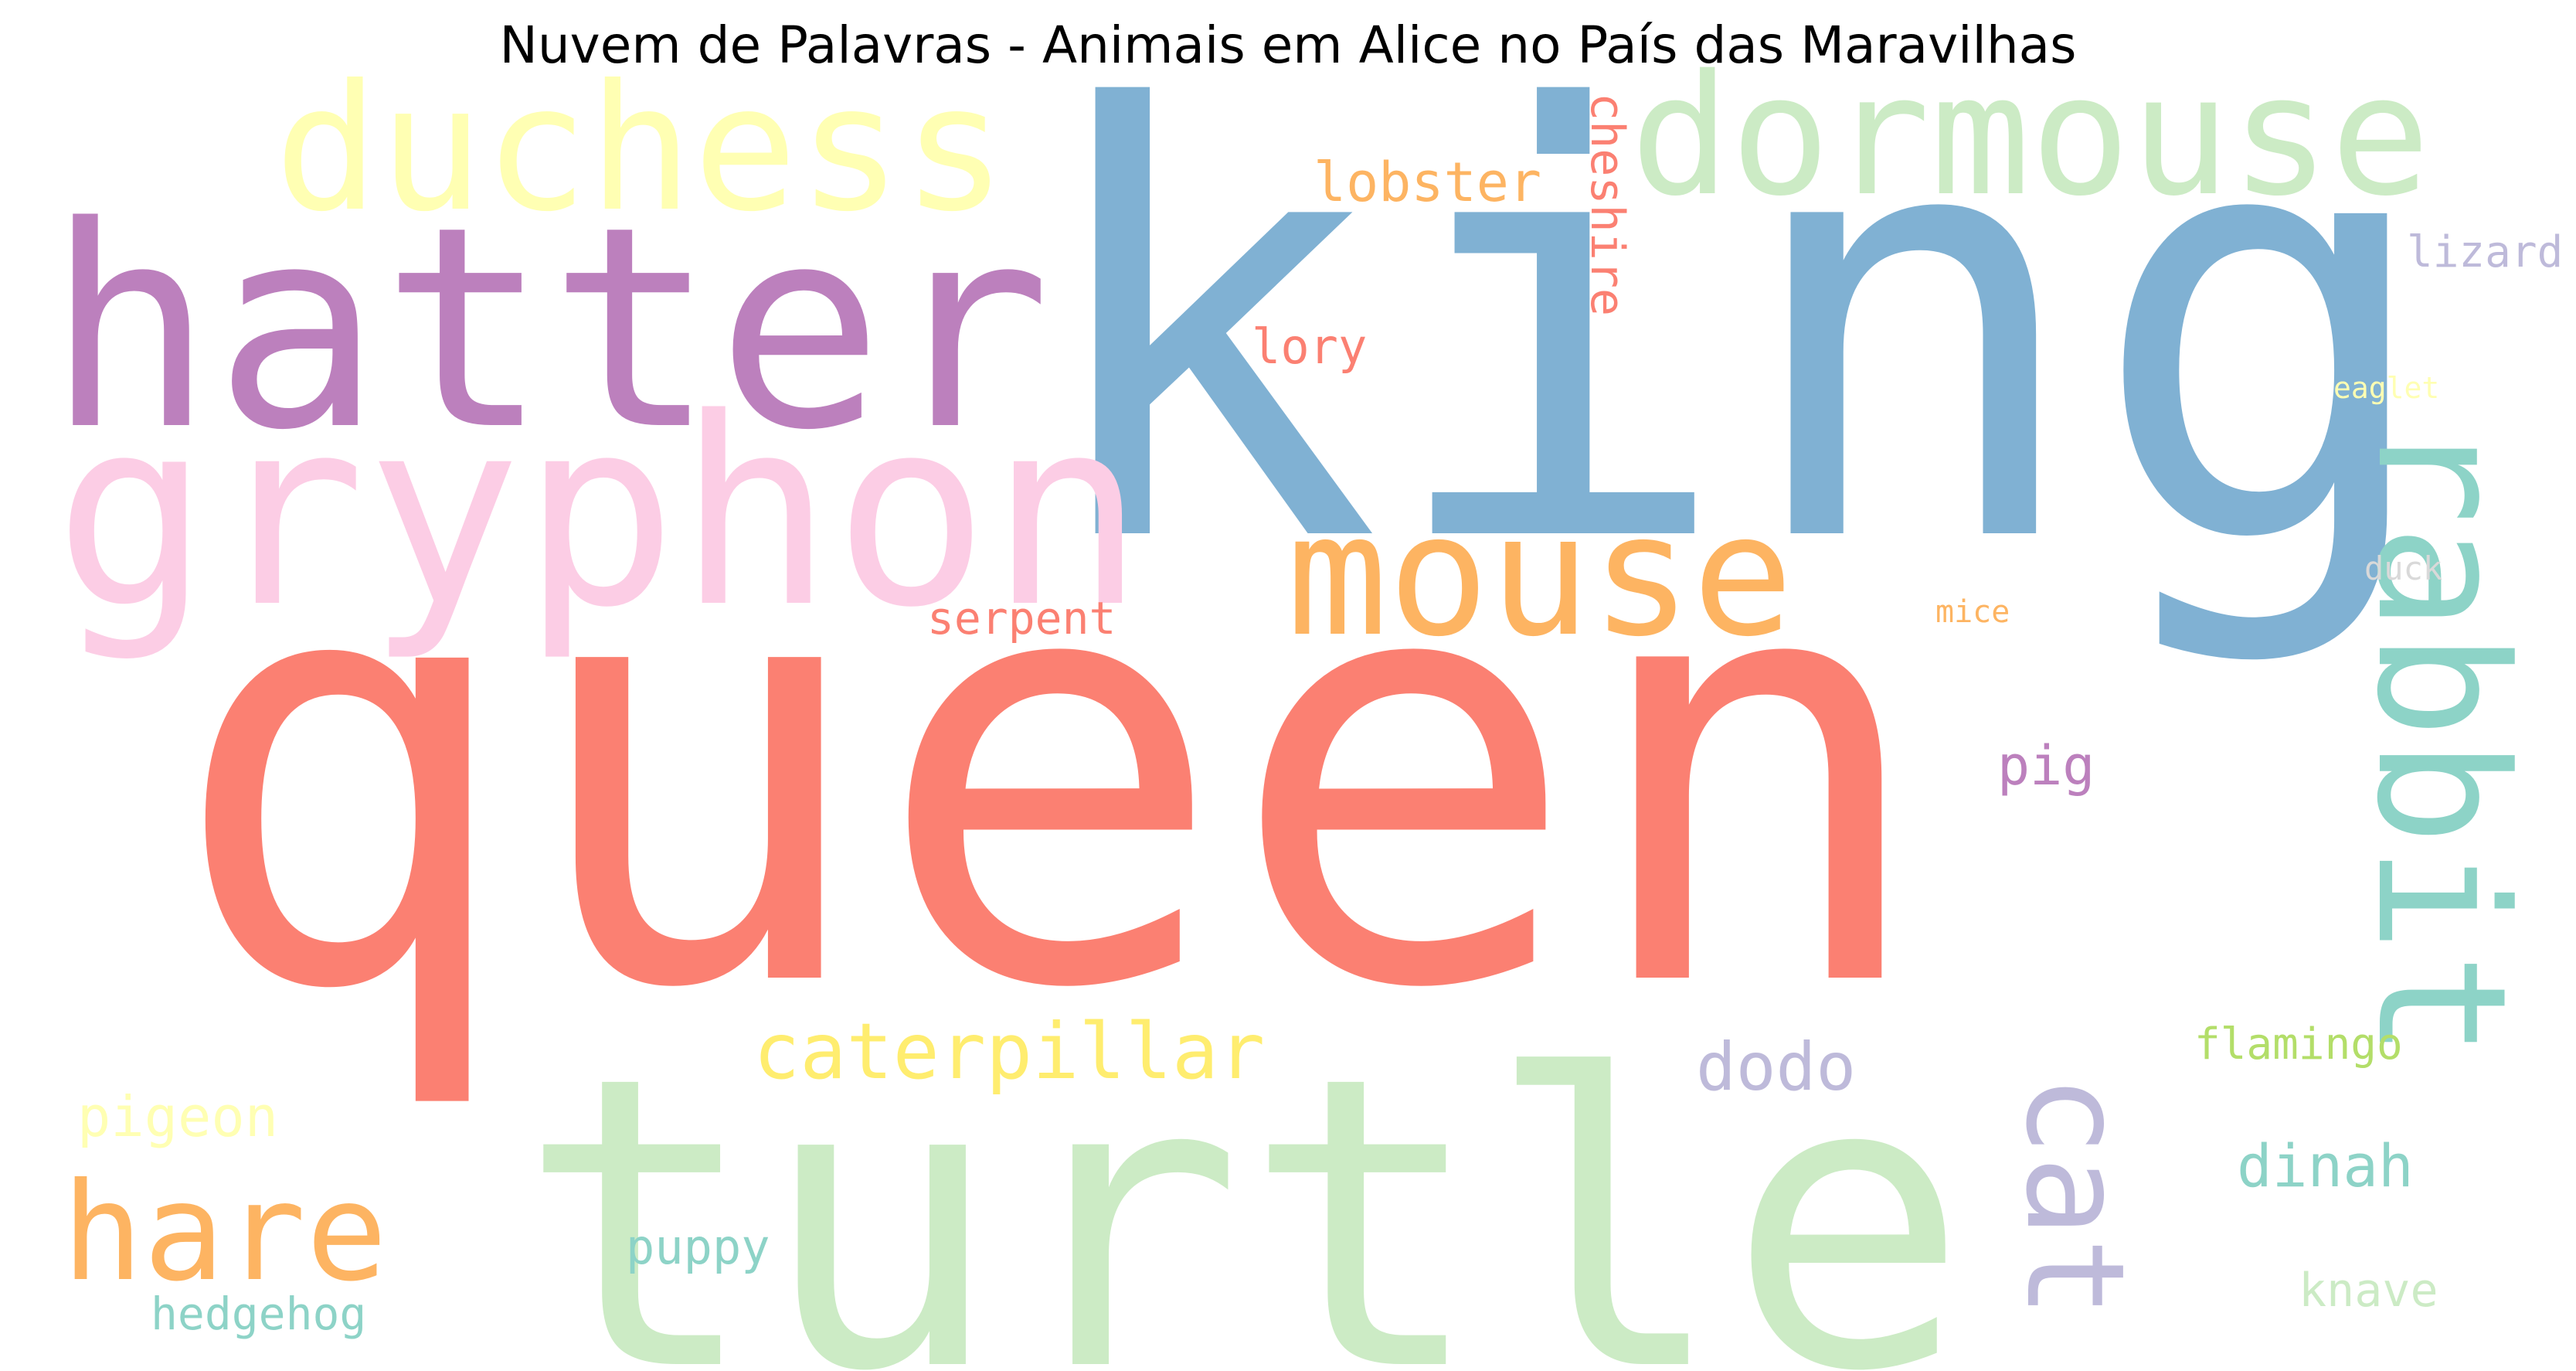  I want to click on word-cat: cat, so click(2074, 1196).